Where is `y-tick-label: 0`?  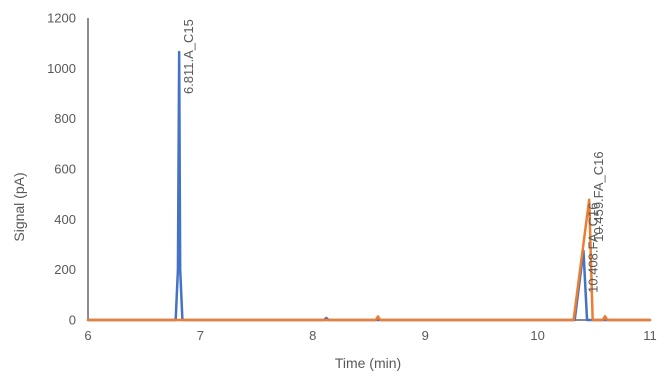
y-tick-label: 0 is located at coordinates (72, 320).